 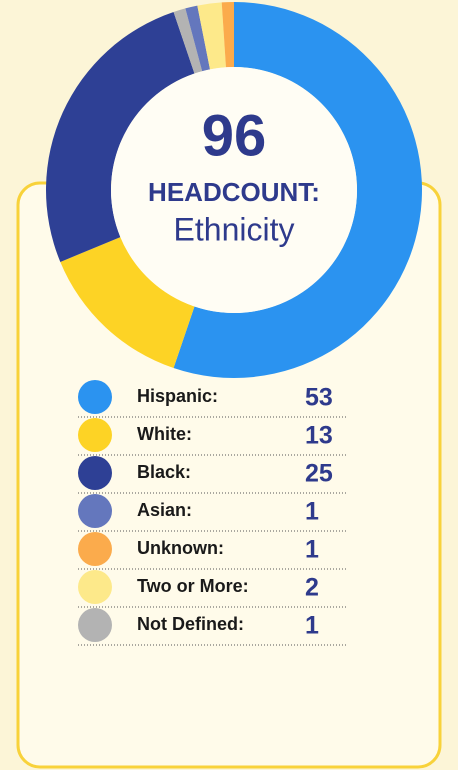 I want to click on title: HEADCOUNT:, so click(x=234, y=192).